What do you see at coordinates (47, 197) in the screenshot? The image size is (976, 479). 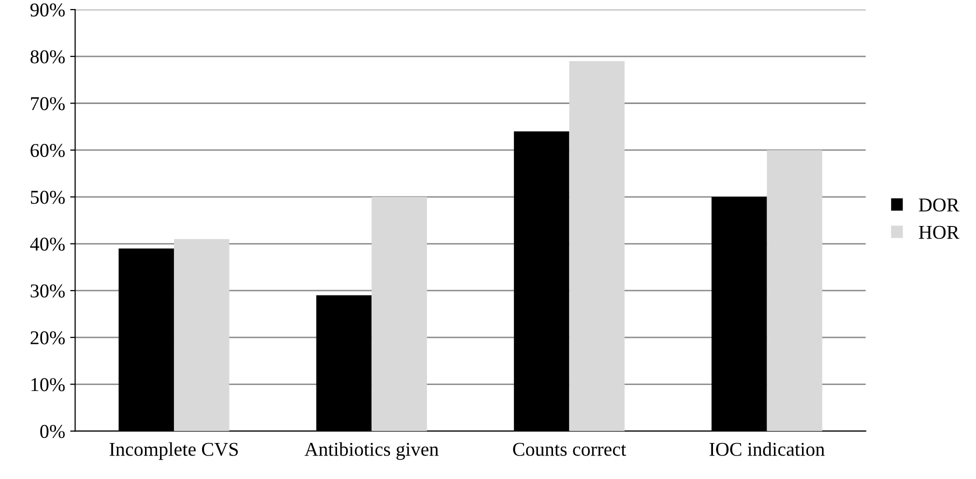 I see `y-tick-label: 50%` at bounding box center [47, 197].